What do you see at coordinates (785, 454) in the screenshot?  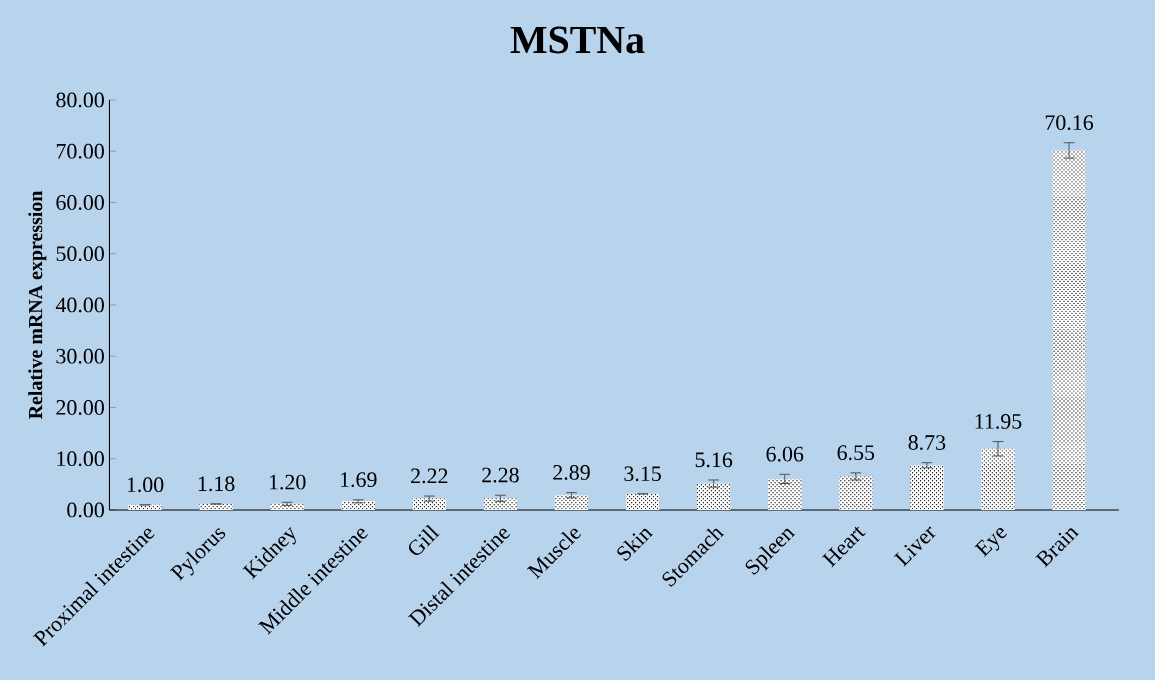 I see `data-label: 6.06` at bounding box center [785, 454].